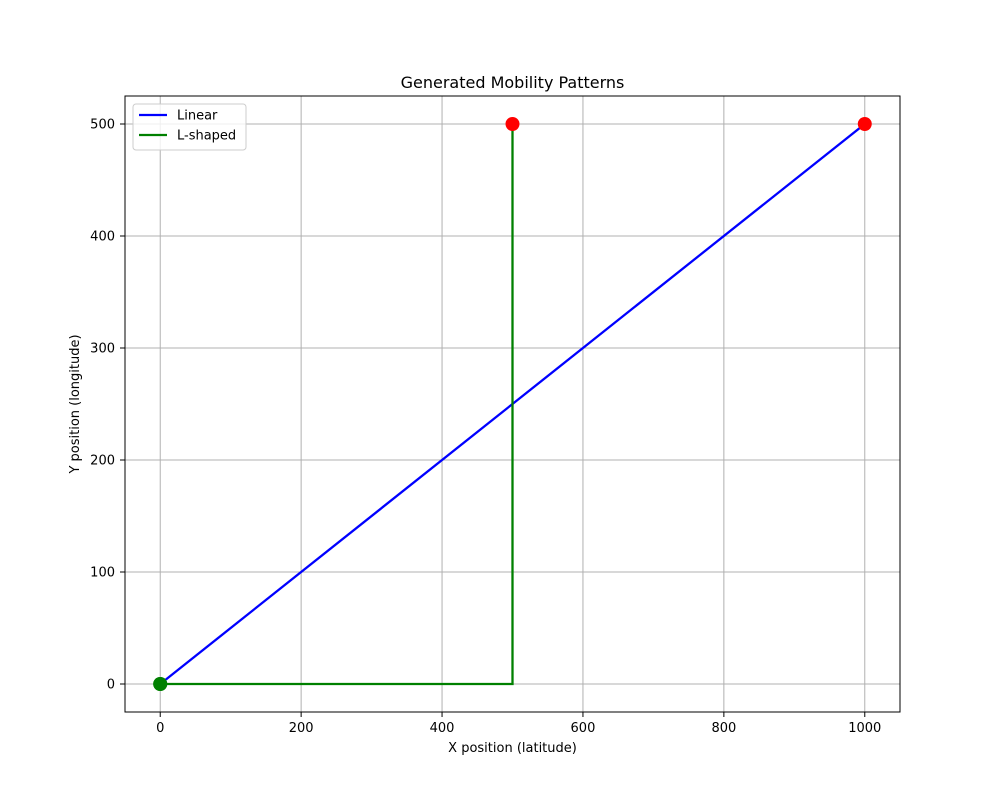 This screenshot has height=804, width=1000. Describe the element at coordinates (75, 404) in the screenshot. I see `y-axis-label: Y position (longitude)` at that location.